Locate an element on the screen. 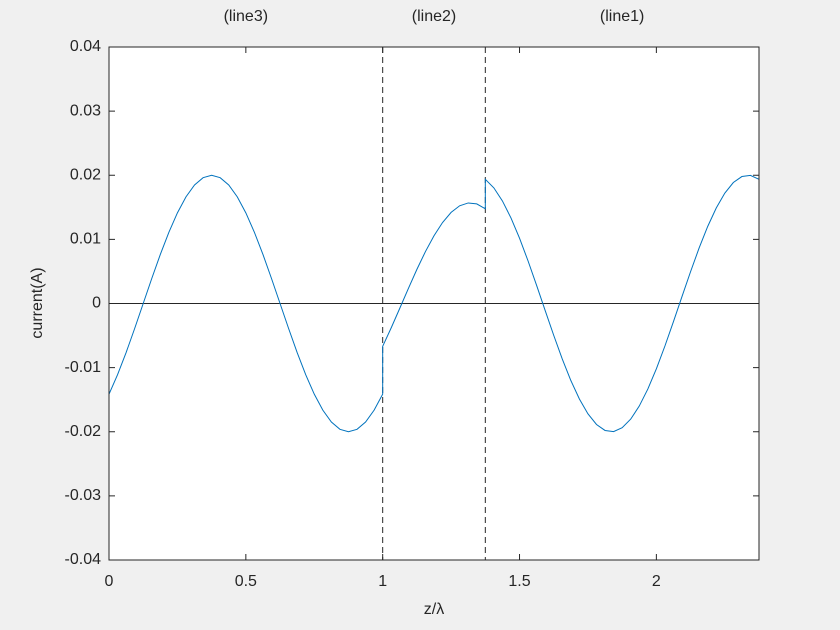 Image resolution: width=840 pixels, height=630 pixels. x-tick-label: 1.5 is located at coordinates (519, 581).